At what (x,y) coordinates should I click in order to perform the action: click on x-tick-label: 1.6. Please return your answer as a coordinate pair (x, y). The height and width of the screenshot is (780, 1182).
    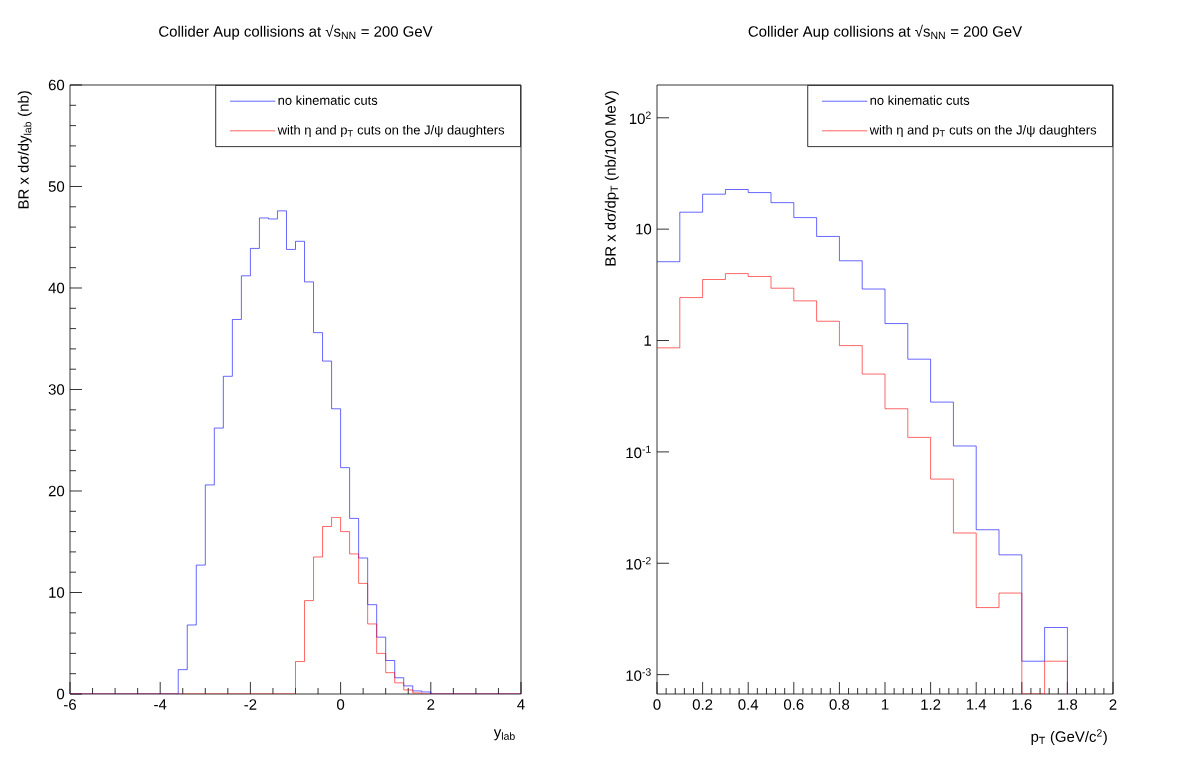
    Looking at the image, I should click on (1022, 704).